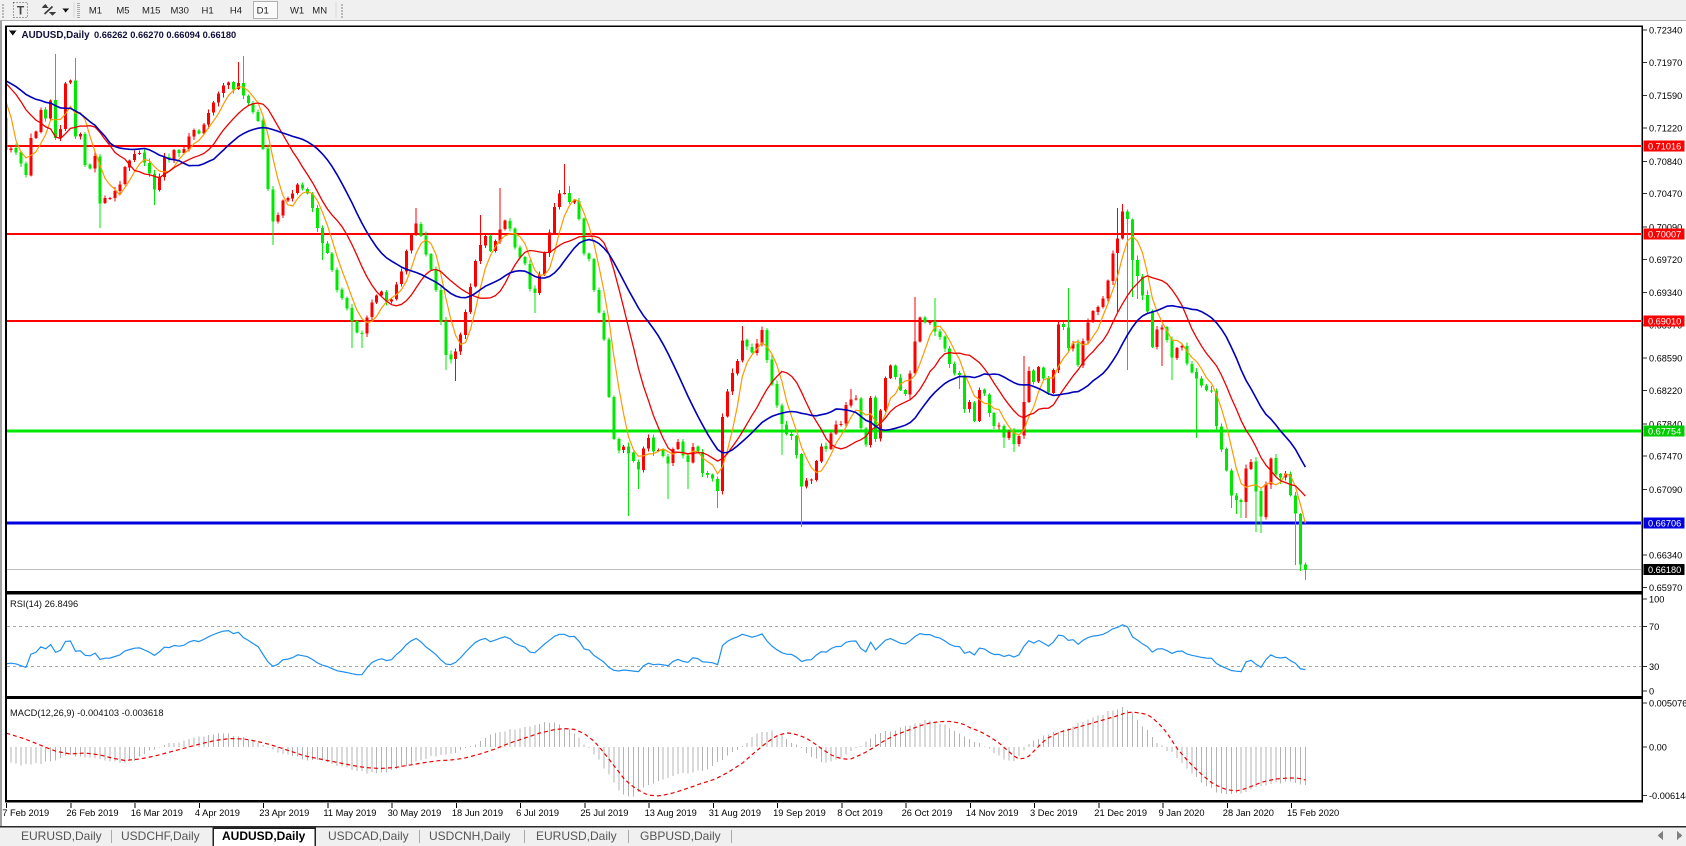  Describe the element at coordinates (927, 813) in the screenshot. I see `svg-text: 26 Oct 2019` at that location.